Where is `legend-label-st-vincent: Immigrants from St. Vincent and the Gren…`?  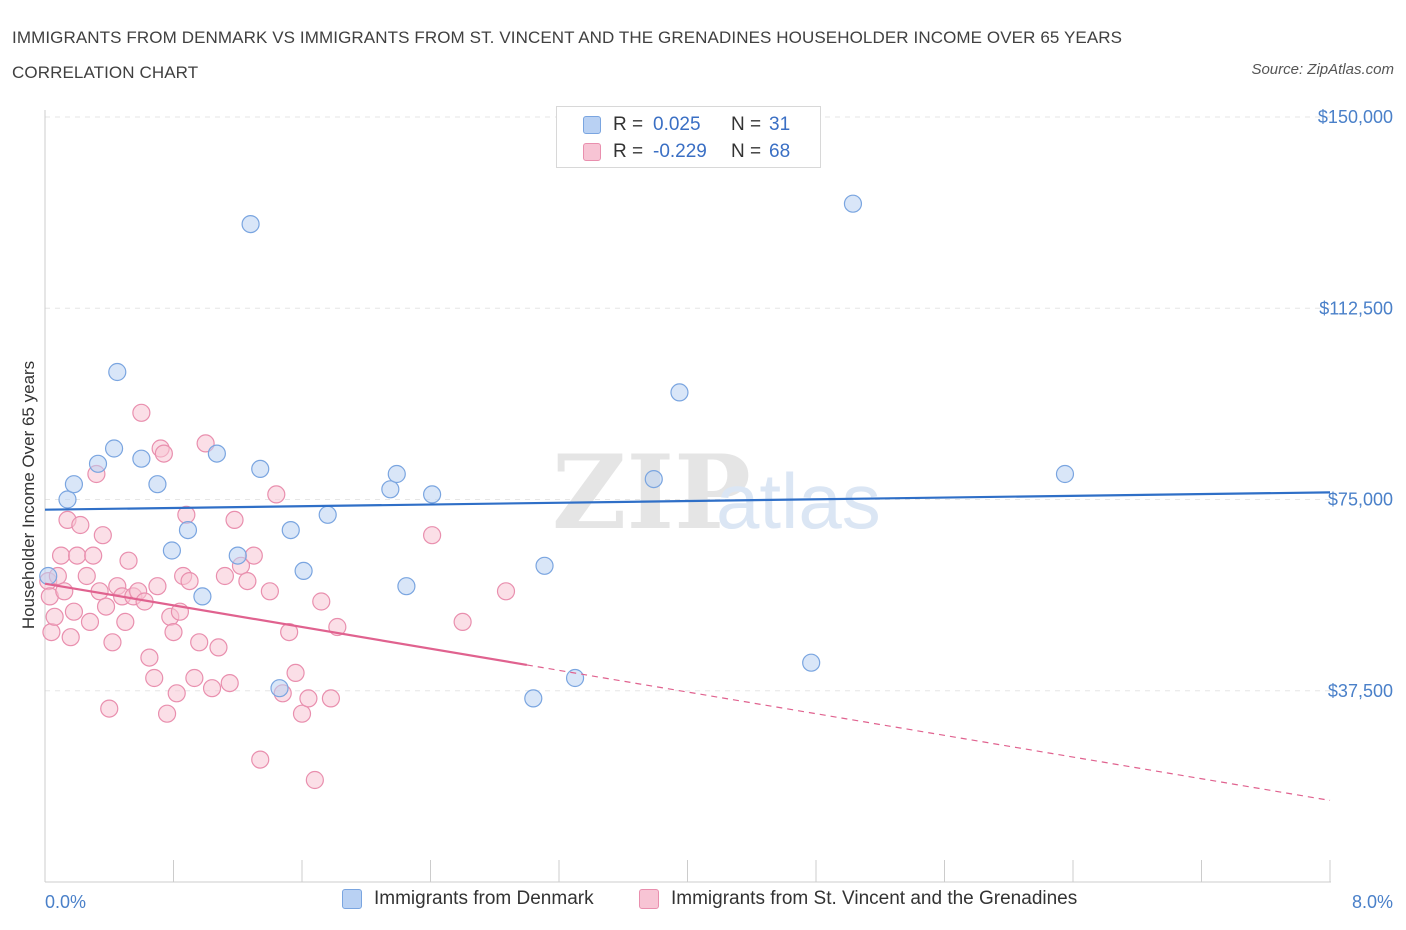 legend-label-st-vincent: Immigrants from St. Vincent and the Gren… is located at coordinates (874, 898).